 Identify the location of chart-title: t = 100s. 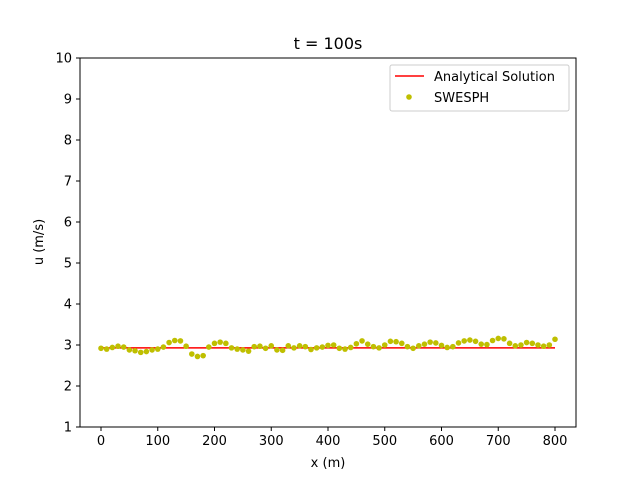
(328, 43).